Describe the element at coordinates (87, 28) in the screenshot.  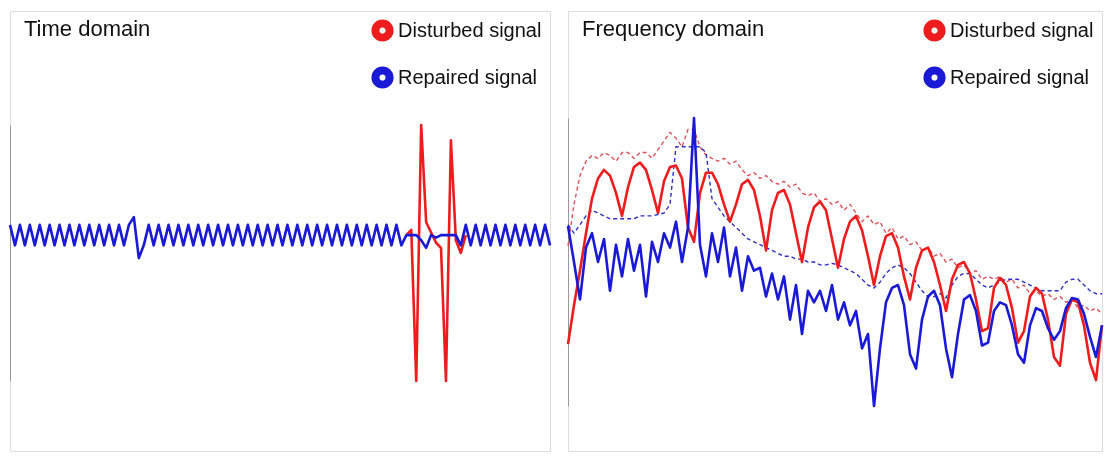
I see `chart-title: Time domain` at that location.